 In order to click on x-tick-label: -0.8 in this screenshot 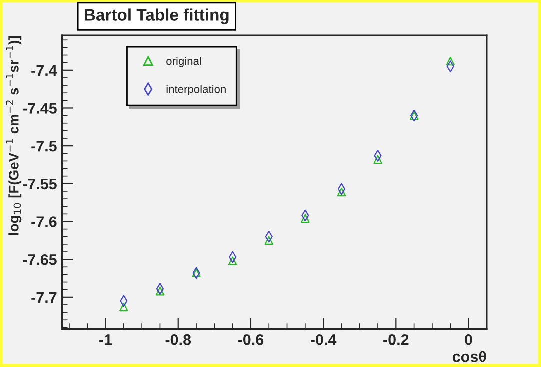, I will do `click(179, 340)`.